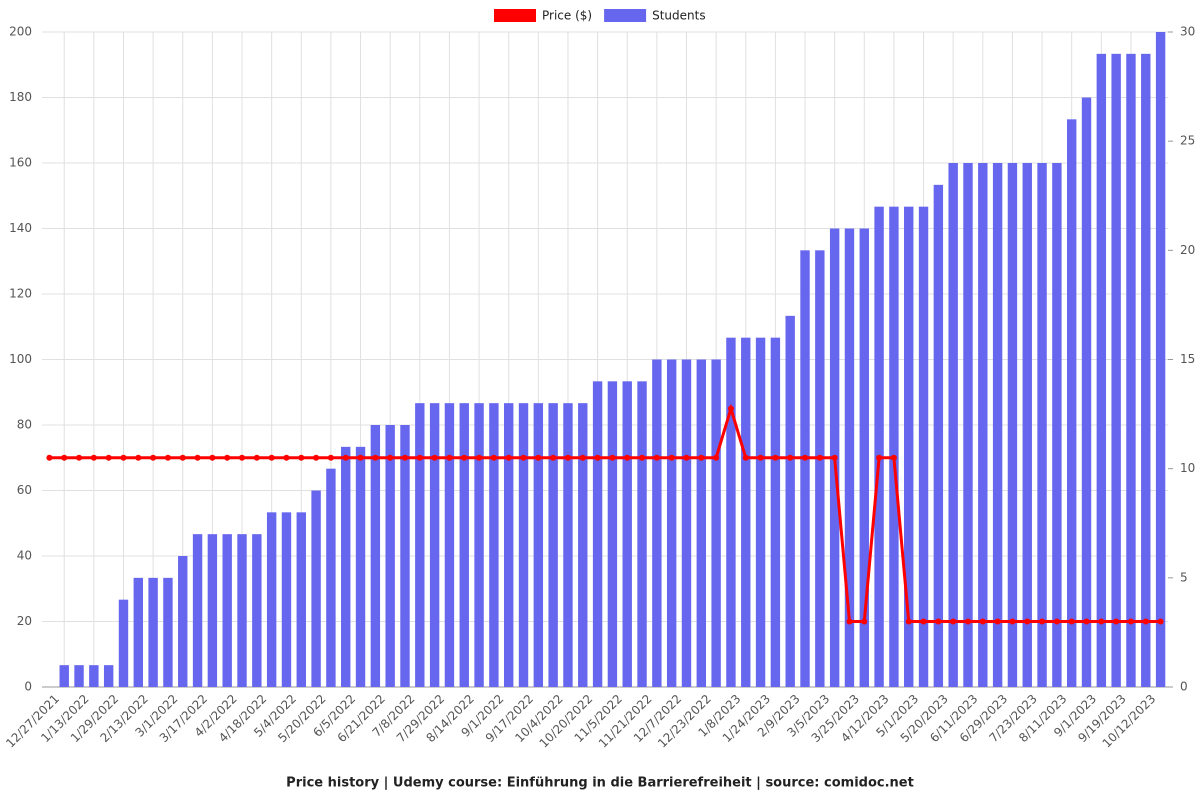  Describe the element at coordinates (1187, 468) in the screenshot. I see `y2-tick-label: 10` at that location.